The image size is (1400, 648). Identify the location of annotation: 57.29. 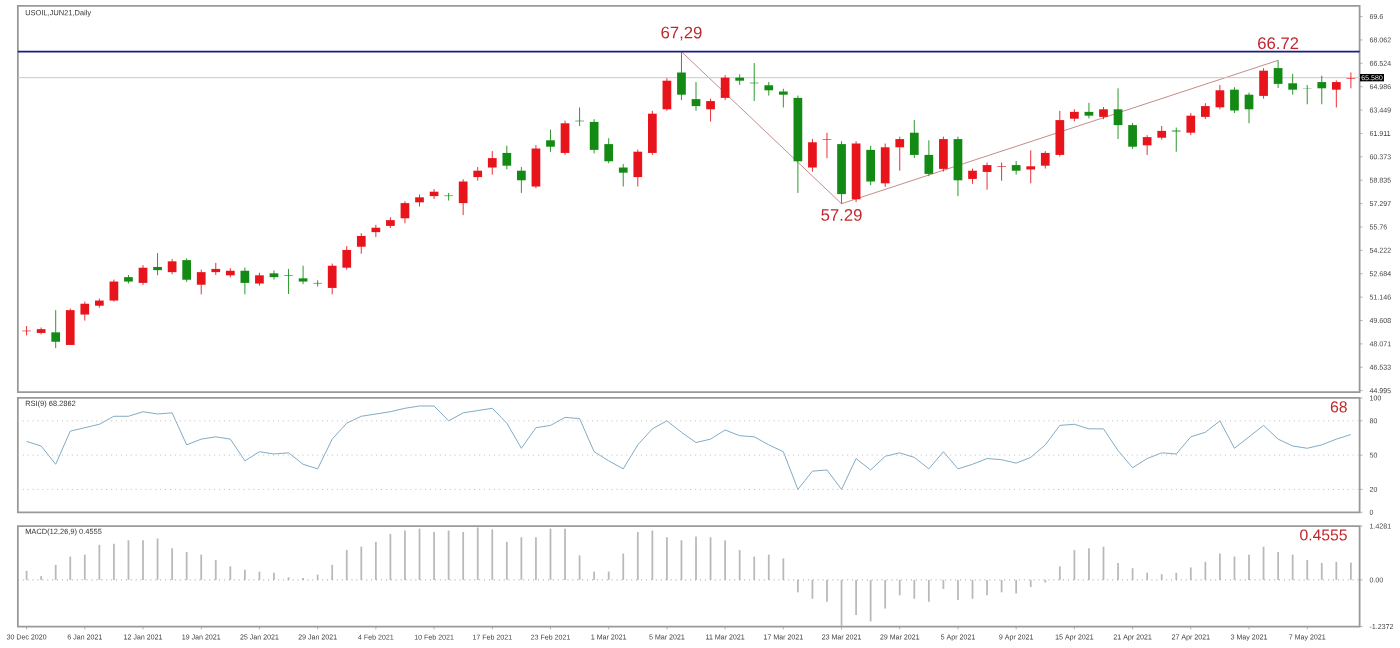
(841, 215).